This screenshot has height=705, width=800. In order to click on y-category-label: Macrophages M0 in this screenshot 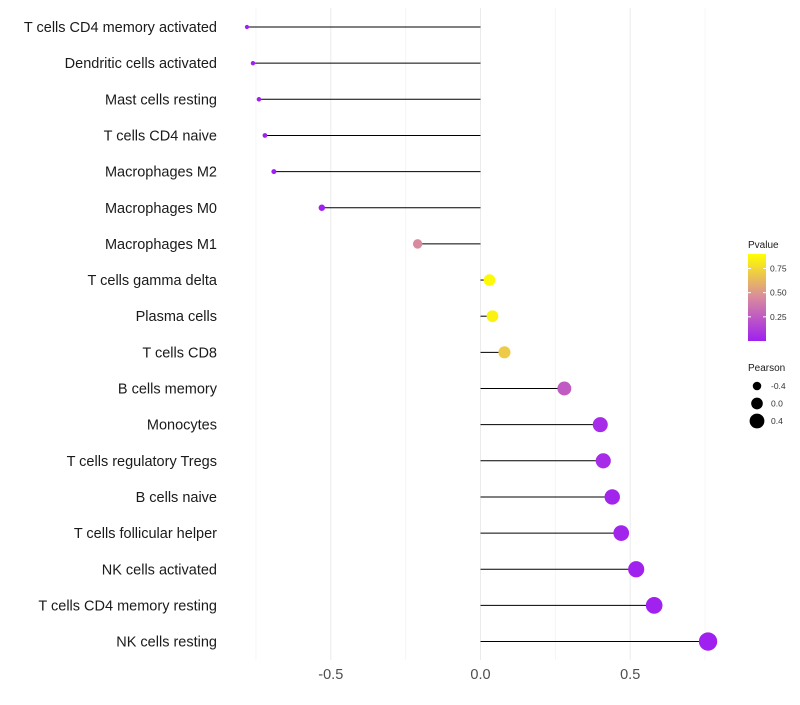, I will do `click(161, 209)`.